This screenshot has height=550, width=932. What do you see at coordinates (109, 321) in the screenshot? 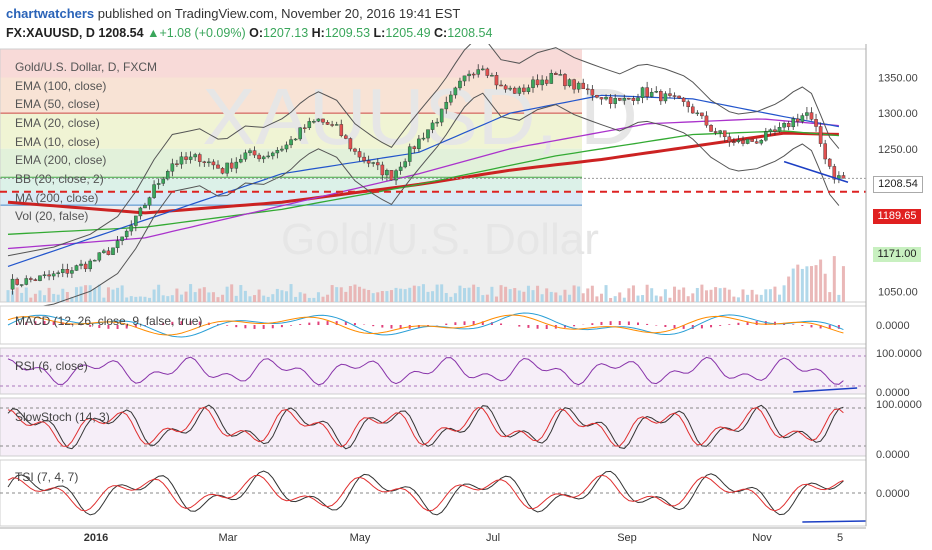
I see `macd-label: MACD (12, 26, close, 9, false, true)` at bounding box center [109, 321].